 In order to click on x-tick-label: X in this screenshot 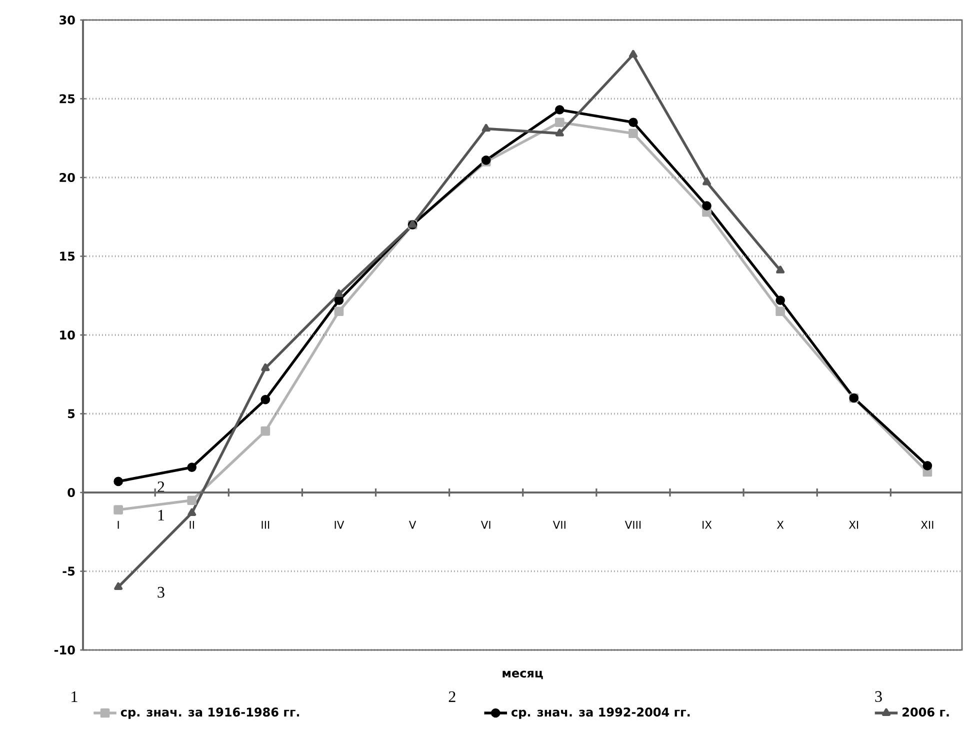, I will do `click(780, 524)`.